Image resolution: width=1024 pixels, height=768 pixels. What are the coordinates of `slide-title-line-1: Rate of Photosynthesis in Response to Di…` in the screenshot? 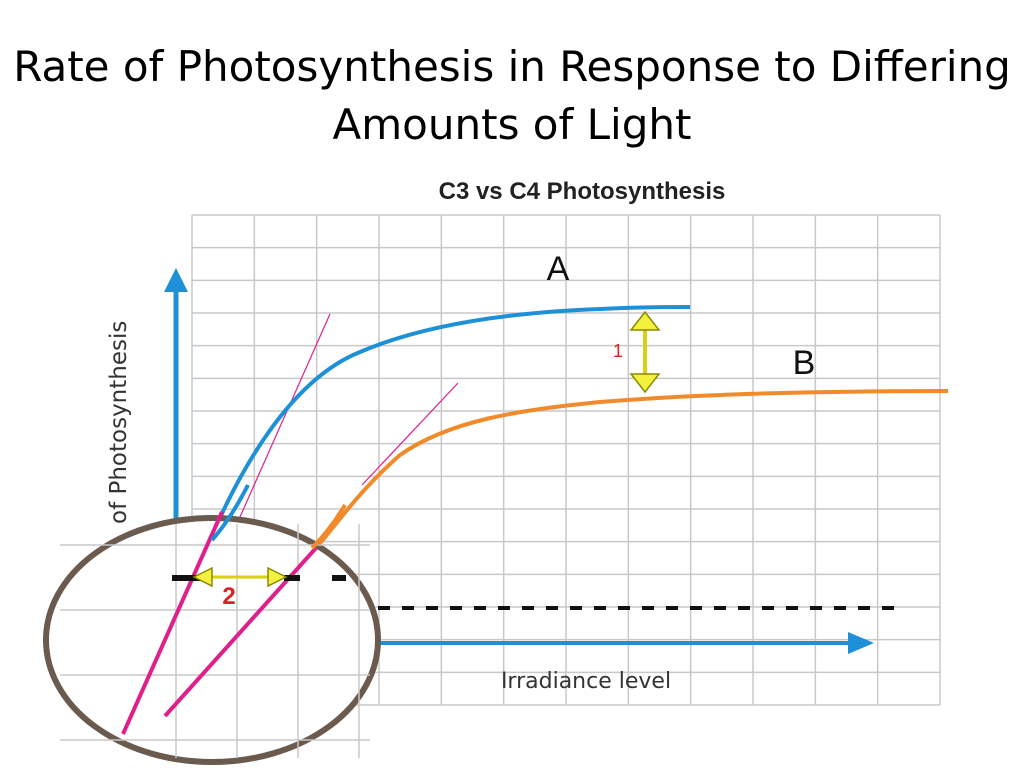 It's located at (512, 66).